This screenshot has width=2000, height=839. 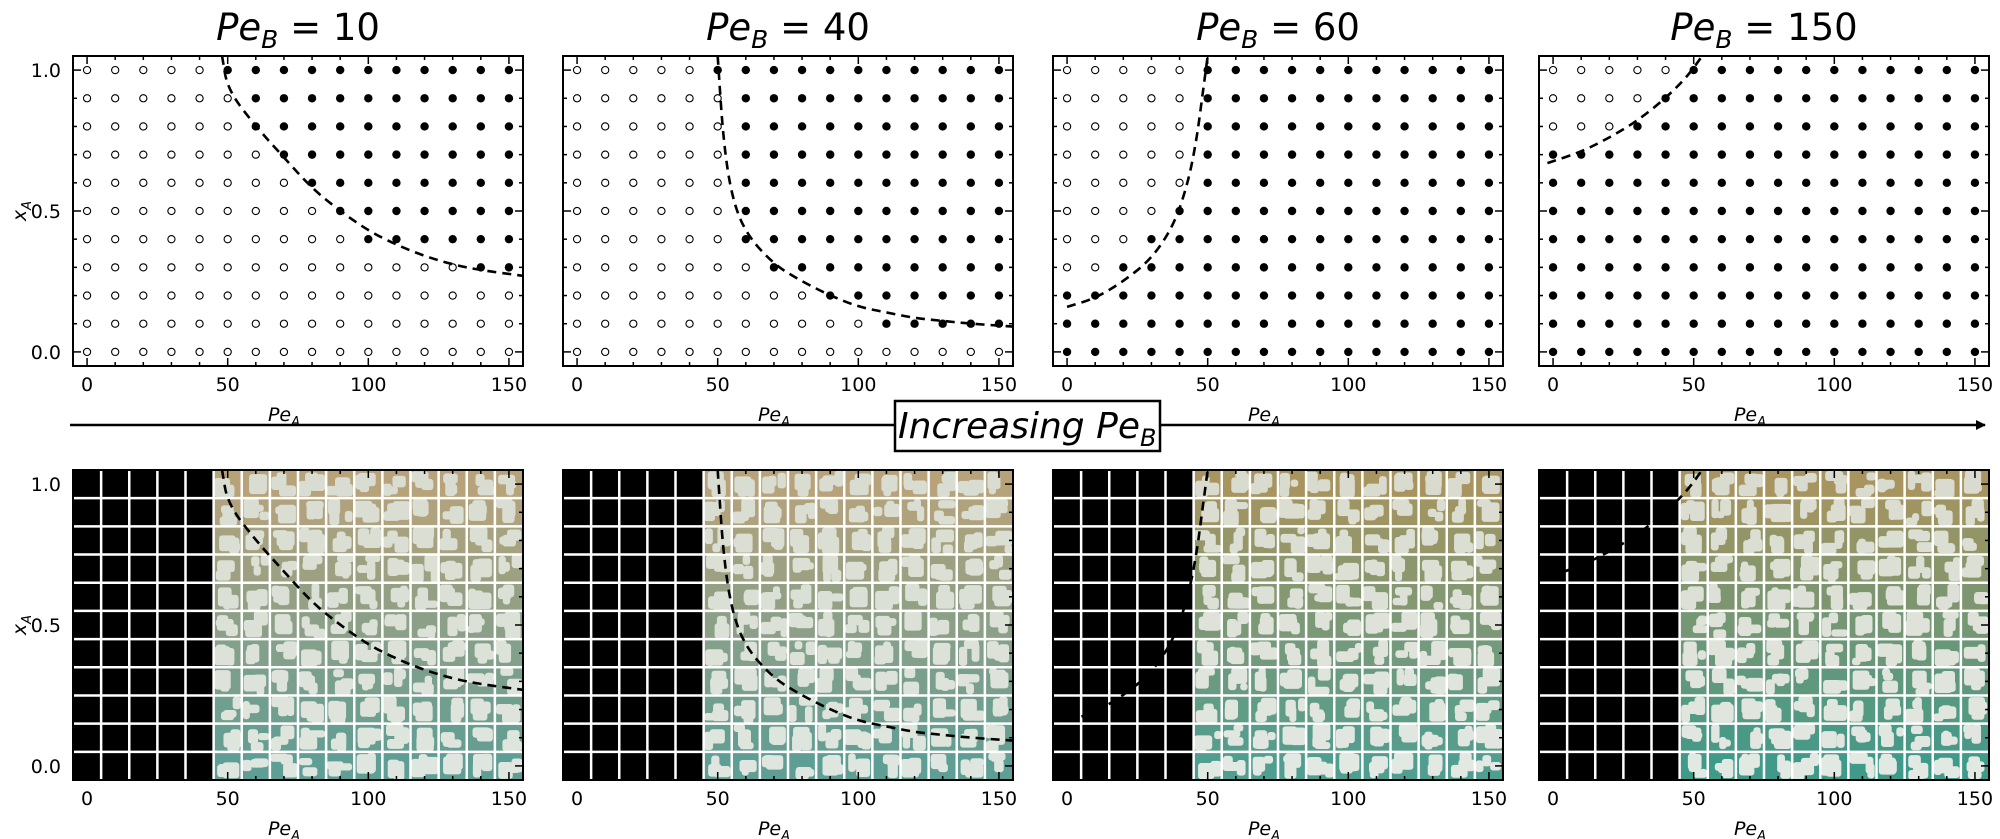 I want to click on x-axis-label: PeA, so click(x=284, y=828).